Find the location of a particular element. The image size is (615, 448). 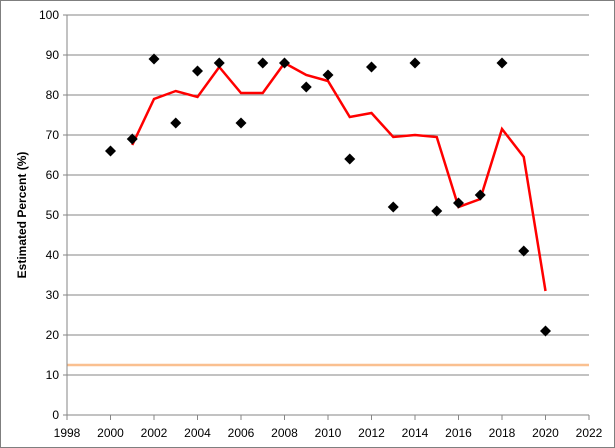

data-point-2017 is located at coordinates (480, 195).